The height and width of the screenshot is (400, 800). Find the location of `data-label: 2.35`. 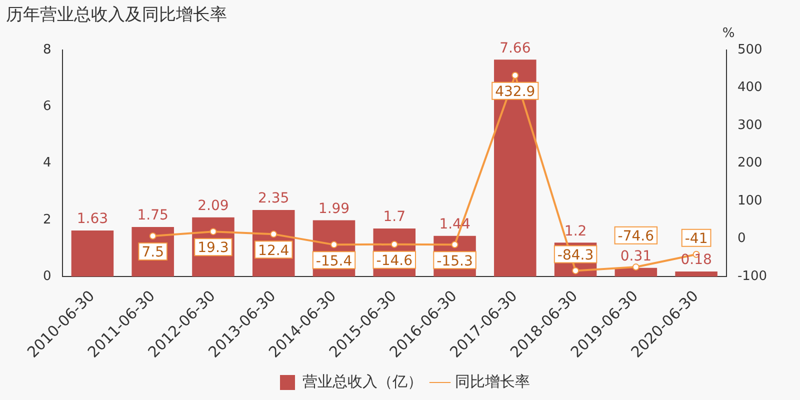

data-label: 2.35 is located at coordinates (274, 198).